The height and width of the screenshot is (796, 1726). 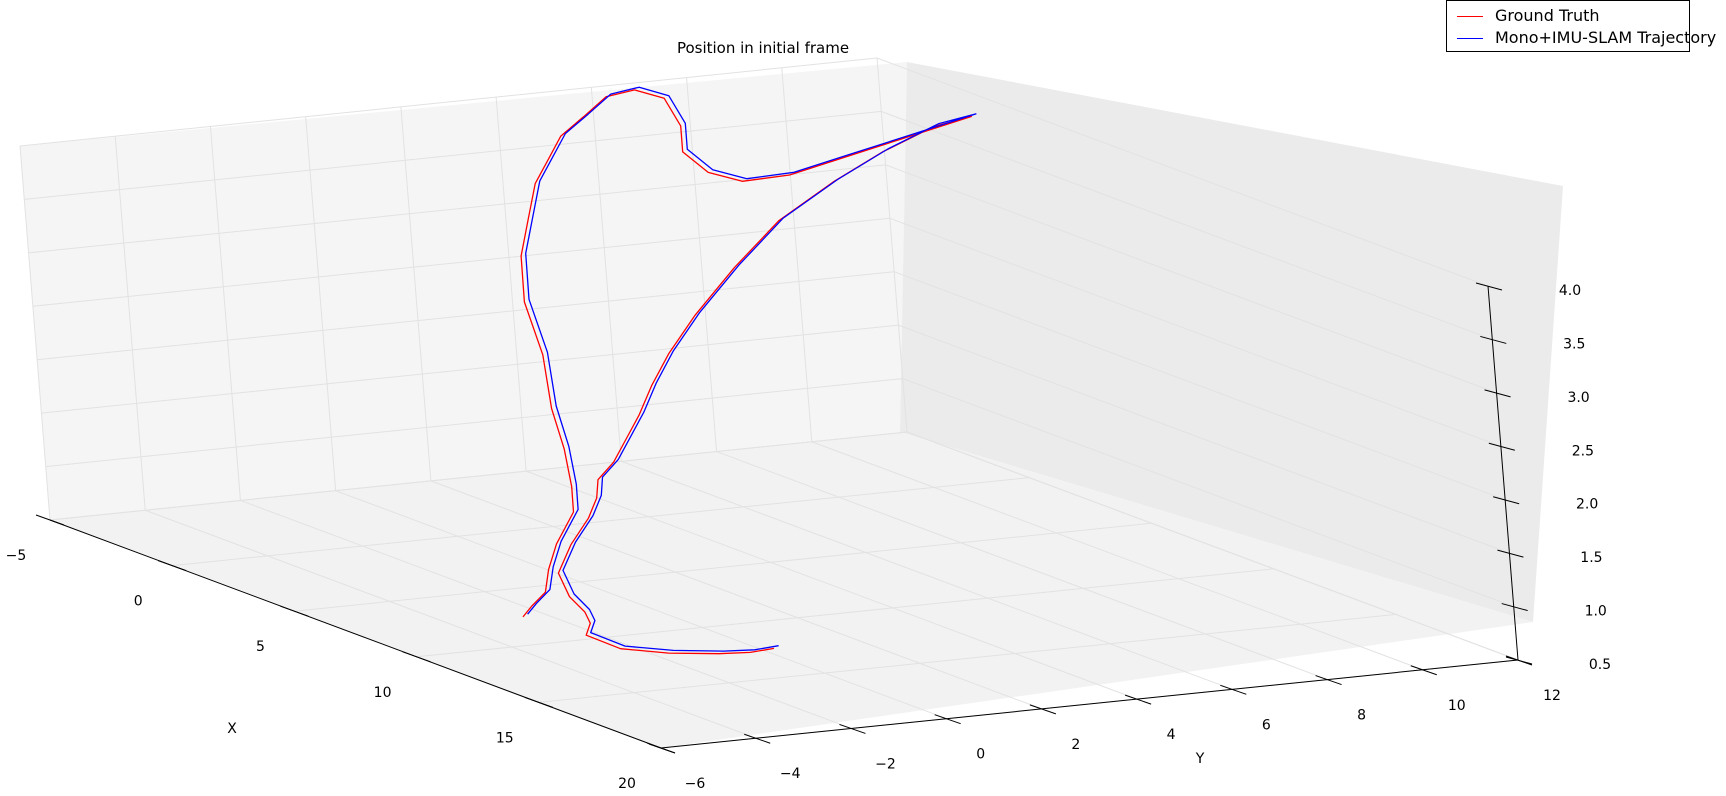 I want to click on x-tick-label: 20, so click(x=627, y=784).